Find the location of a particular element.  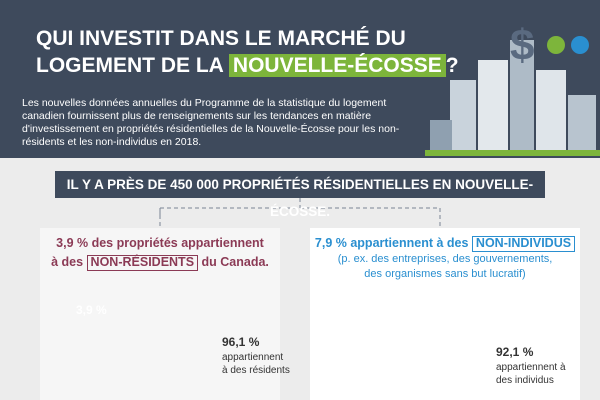

heading-text: du Canada. is located at coordinates (235, 262).